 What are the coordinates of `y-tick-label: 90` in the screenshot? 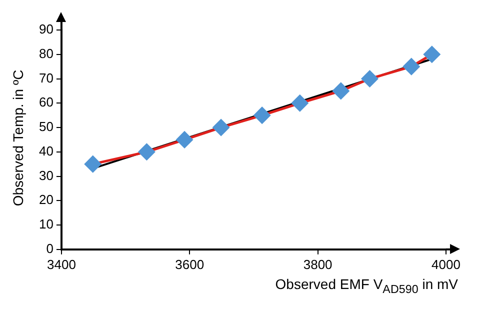 It's located at (46, 29).